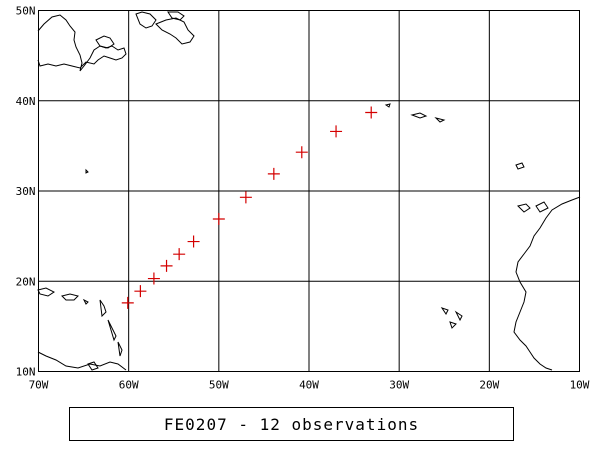  I want to click on latitude-tick-labels: 10N 20N 30N 40N 50N, so click(26, 192).